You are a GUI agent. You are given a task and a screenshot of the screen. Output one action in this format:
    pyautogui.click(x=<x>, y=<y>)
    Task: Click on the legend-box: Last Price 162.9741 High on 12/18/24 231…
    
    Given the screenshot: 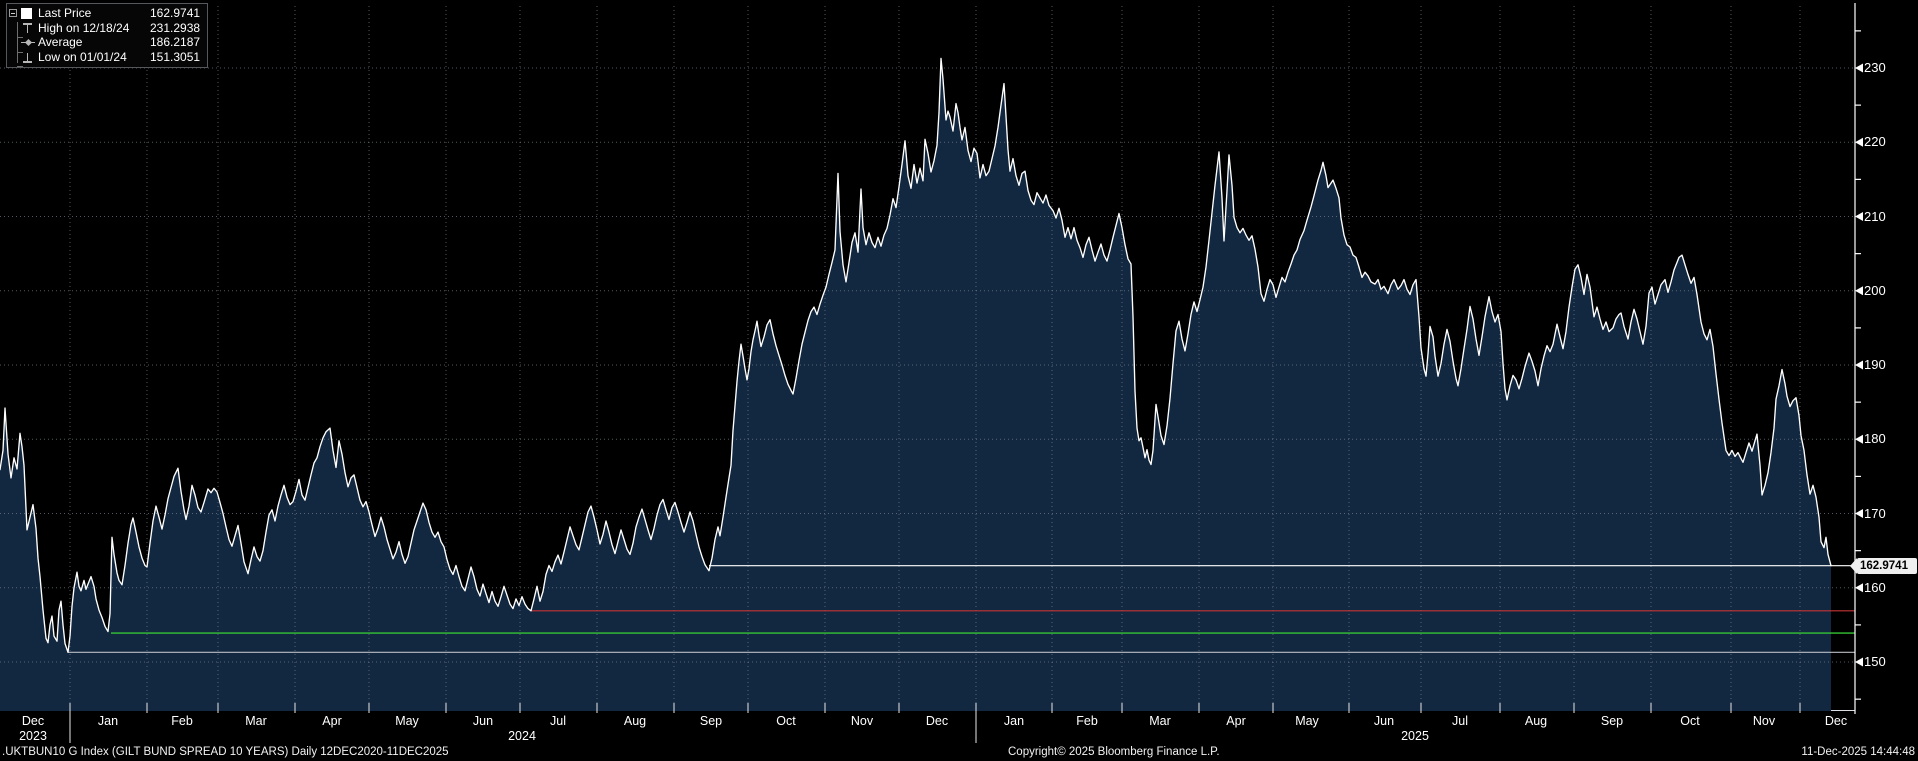 What is the action you would take?
    pyautogui.click(x=107, y=35)
    